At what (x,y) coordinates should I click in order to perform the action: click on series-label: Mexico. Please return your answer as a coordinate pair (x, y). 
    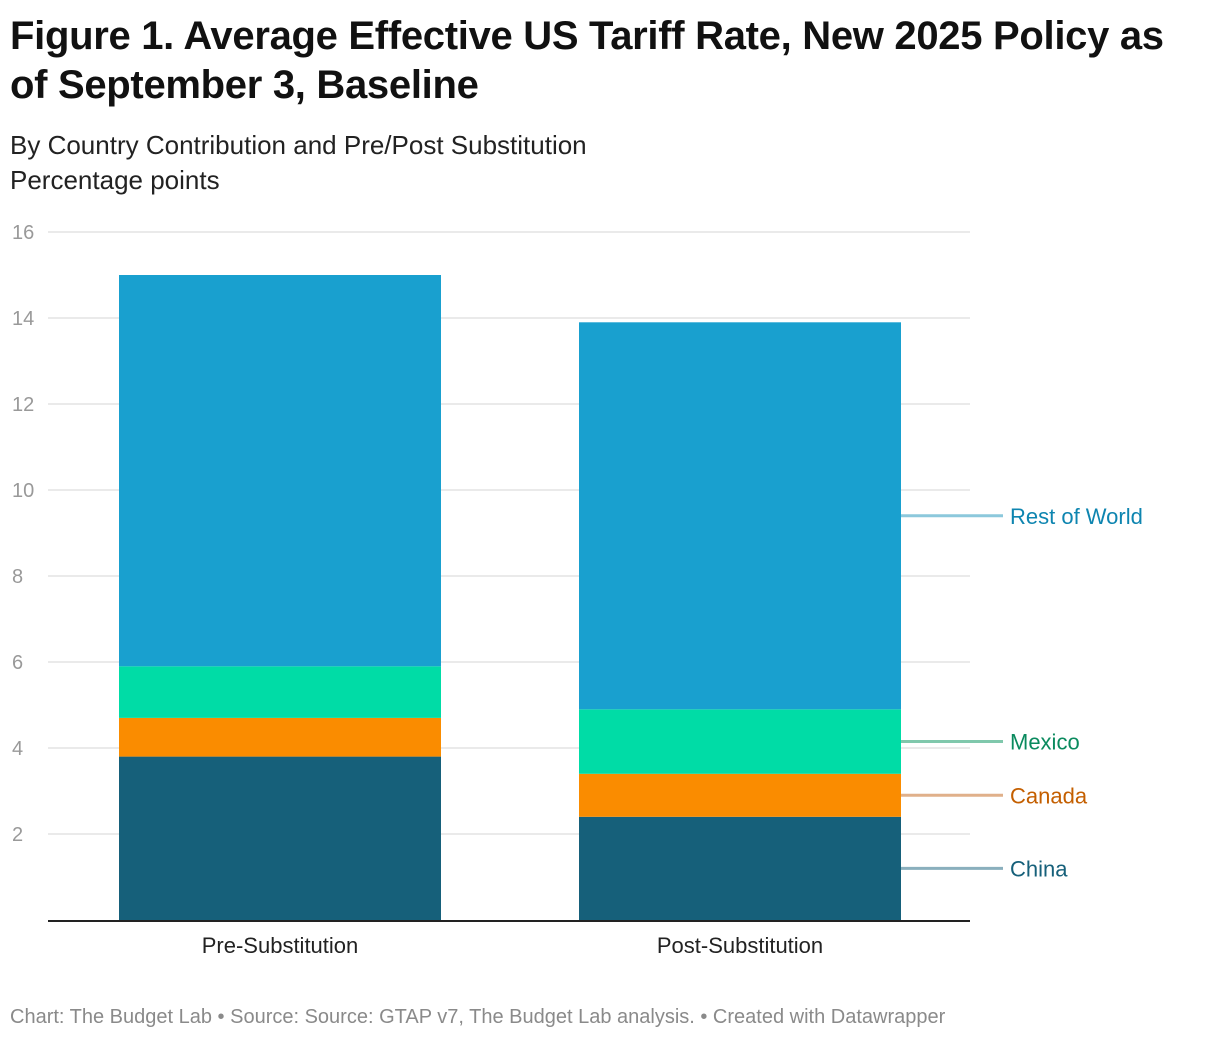
    Looking at the image, I should click on (1045, 742).